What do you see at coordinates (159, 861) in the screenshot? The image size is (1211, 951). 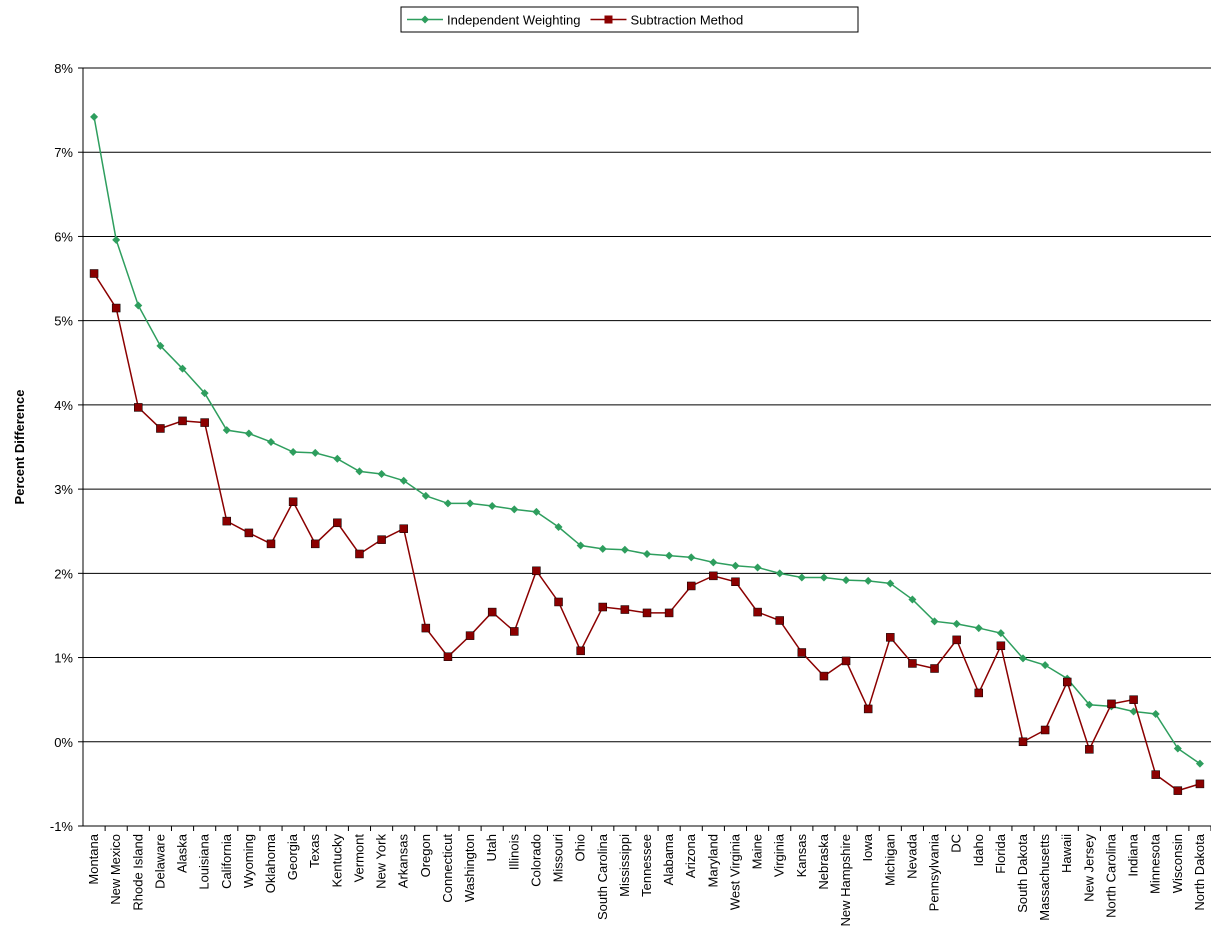 I see `x-tick-label: Delaware` at bounding box center [159, 861].